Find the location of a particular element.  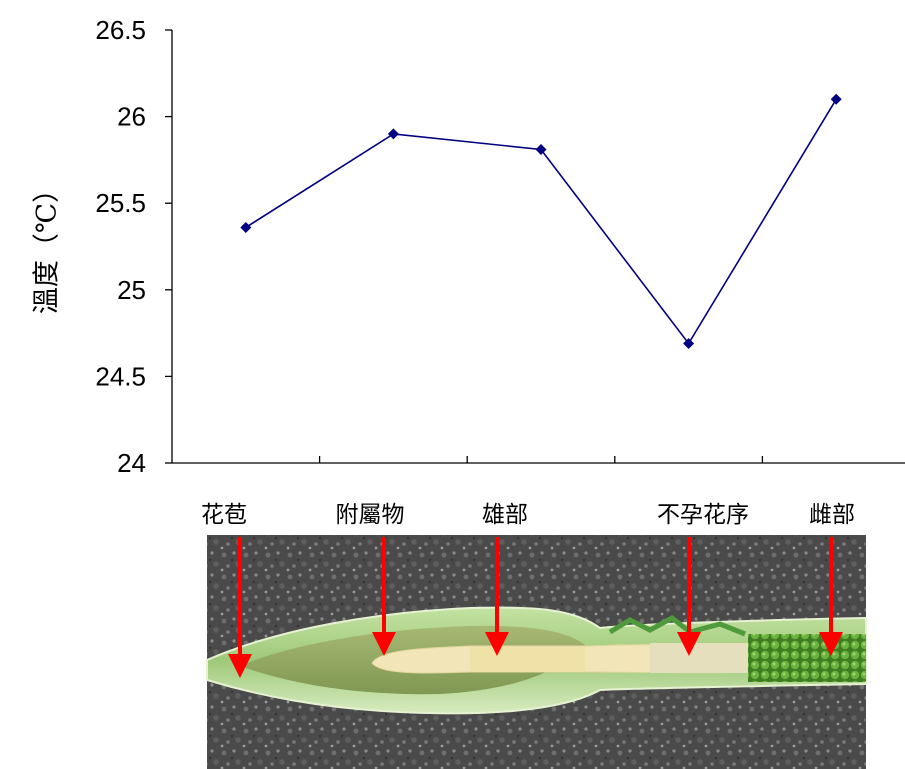

leaf-fragments is located at coordinates (677, 626).